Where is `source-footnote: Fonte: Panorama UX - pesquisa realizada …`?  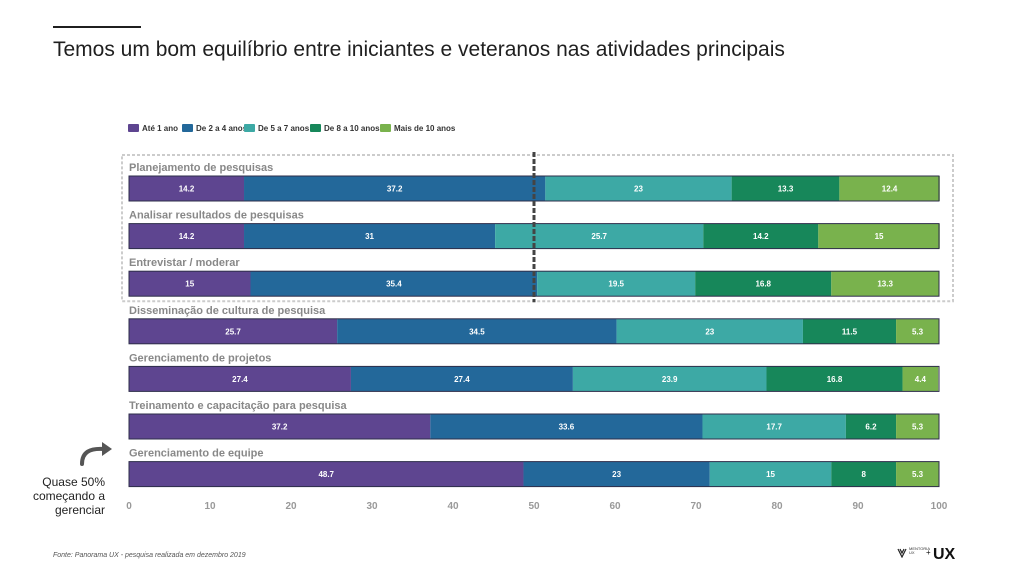
source-footnote: Fonte: Panorama UX - pesquisa realizada … is located at coordinates (149, 555).